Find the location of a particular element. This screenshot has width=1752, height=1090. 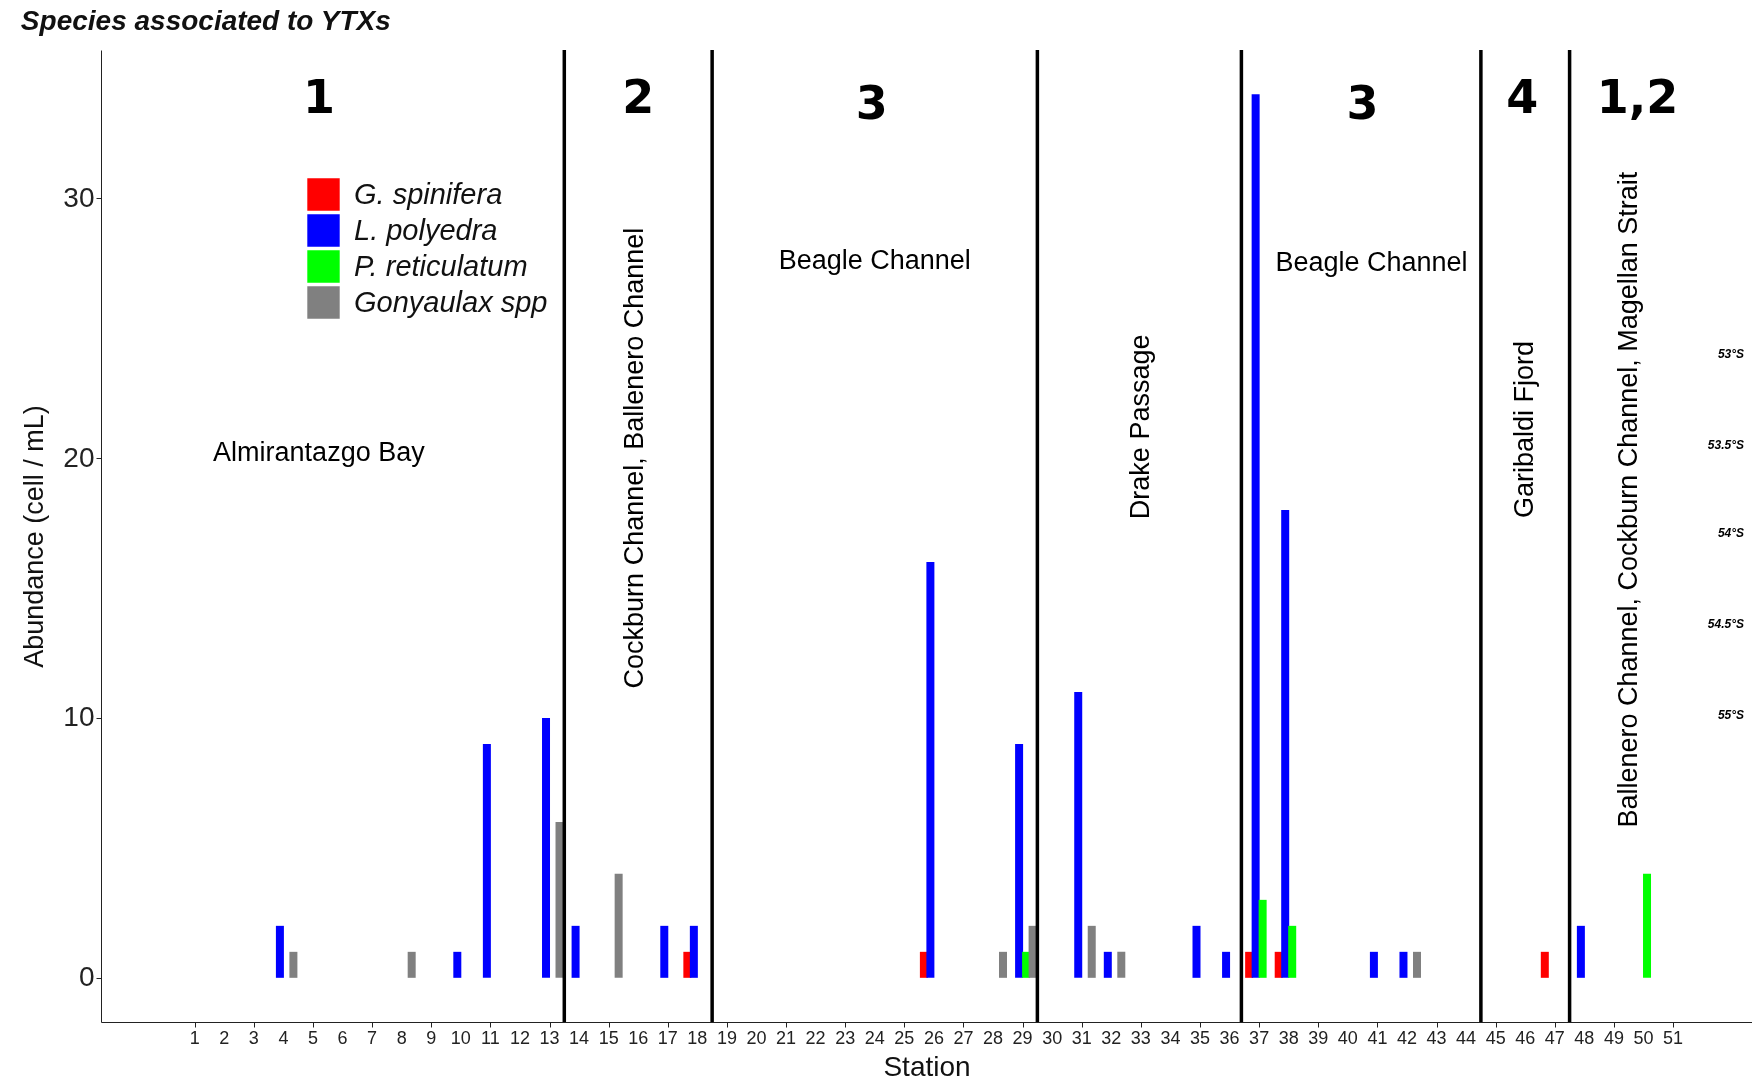

x-tick-label: 33 is located at coordinates (1140, 1038).